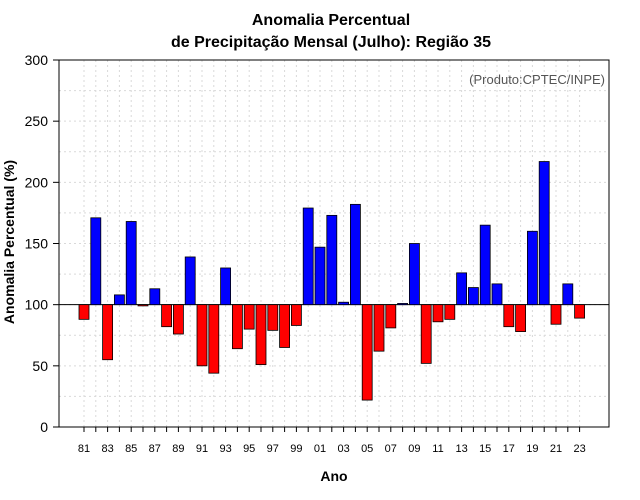 The image size is (640, 500). I want to click on bar-1998, so click(285, 326).